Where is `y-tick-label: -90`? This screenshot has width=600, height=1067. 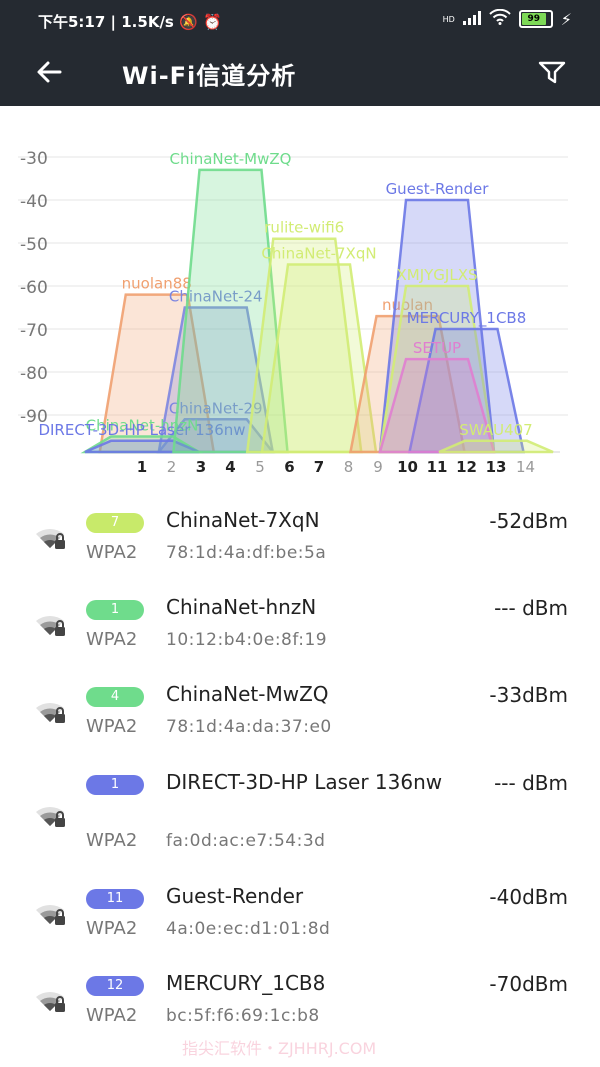
y-tick-label: -90 is located at coordinates (34, 417).